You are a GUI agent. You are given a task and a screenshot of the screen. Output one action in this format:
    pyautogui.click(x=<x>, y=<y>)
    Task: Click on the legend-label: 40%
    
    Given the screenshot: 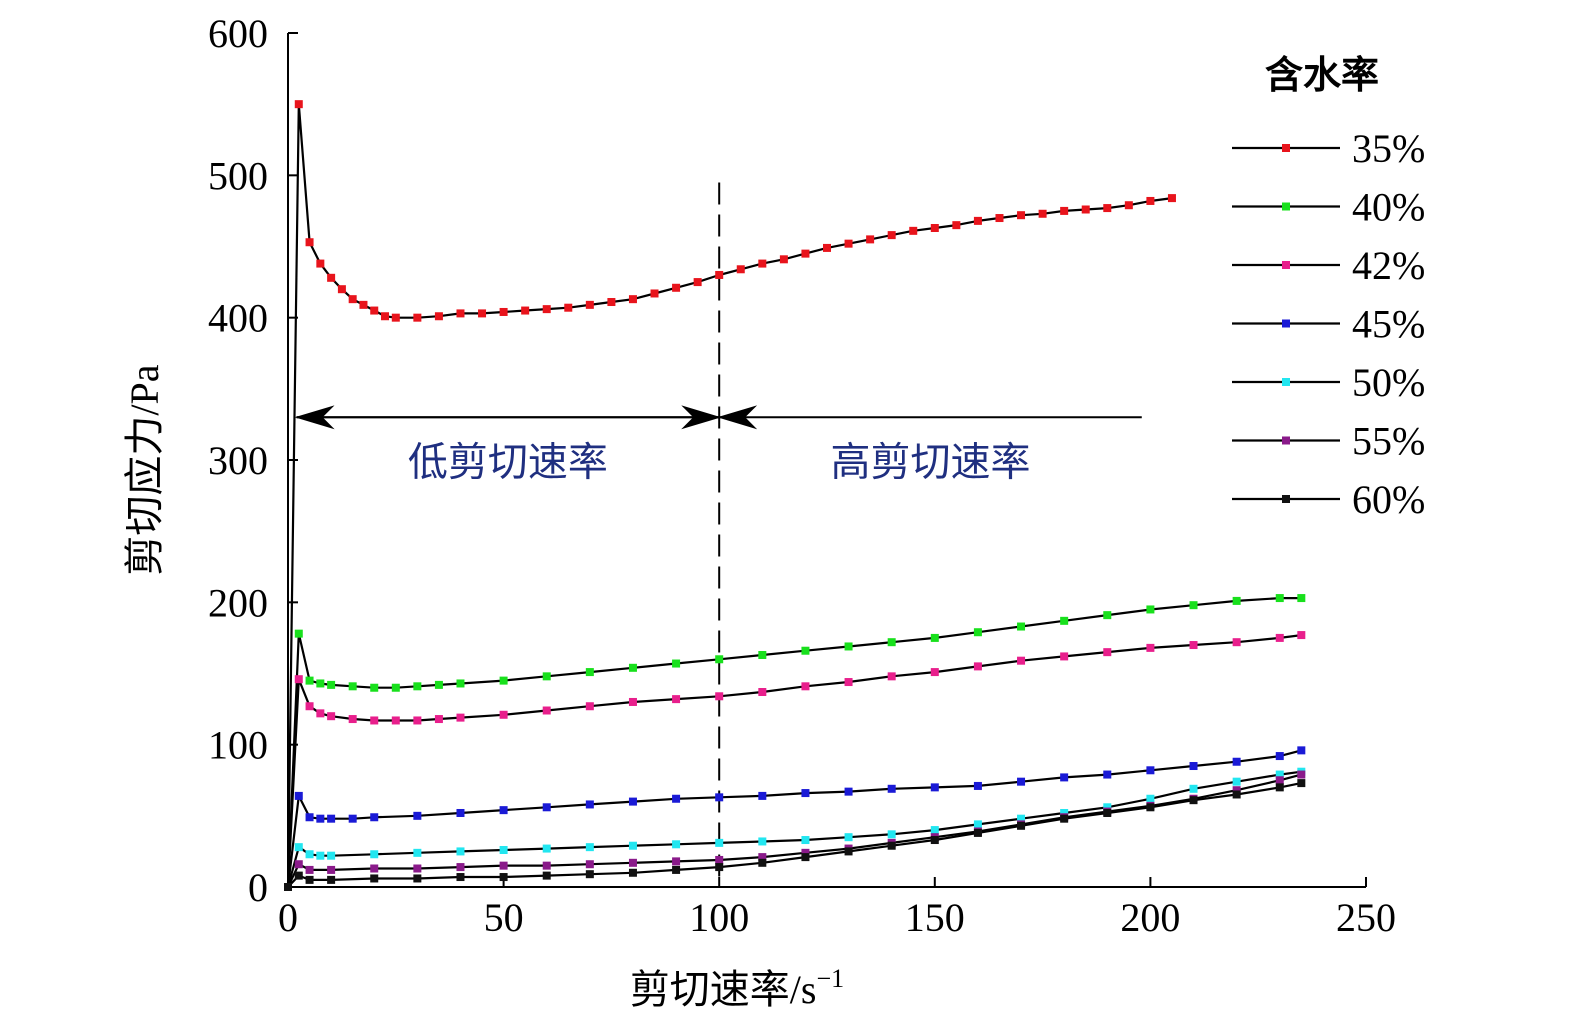 What is the action you would take?
    pyautogui.click(x=1388, y=207)
    